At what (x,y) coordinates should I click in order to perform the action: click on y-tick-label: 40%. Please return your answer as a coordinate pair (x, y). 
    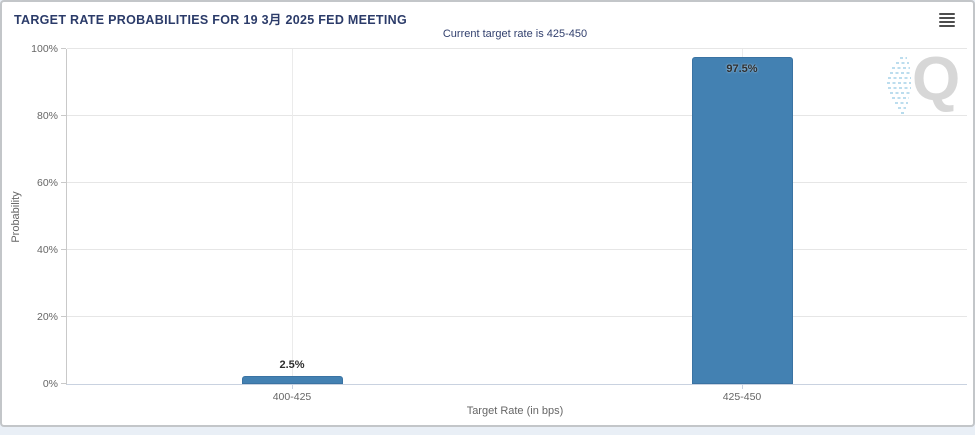
    Looking at the image, I should click on (47, 250).